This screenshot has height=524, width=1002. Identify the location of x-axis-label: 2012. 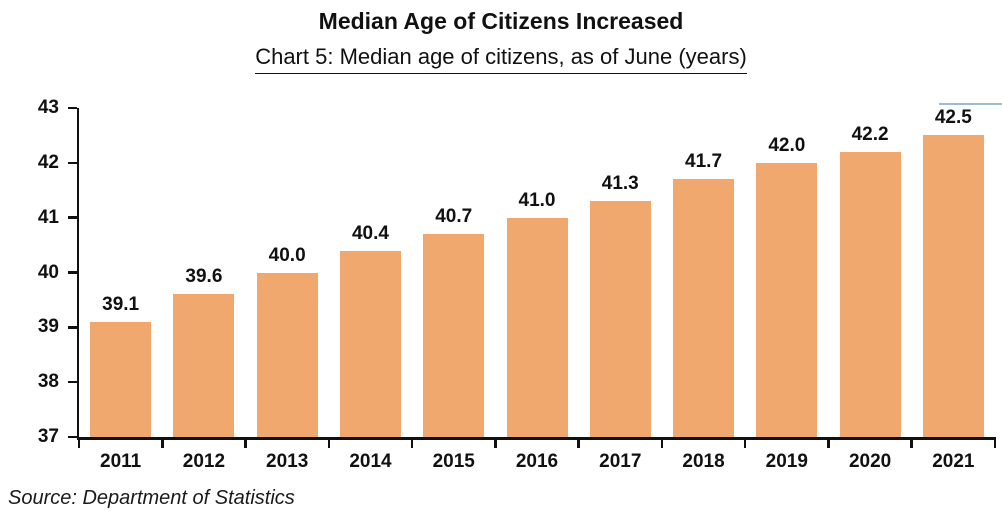
(204, 461).